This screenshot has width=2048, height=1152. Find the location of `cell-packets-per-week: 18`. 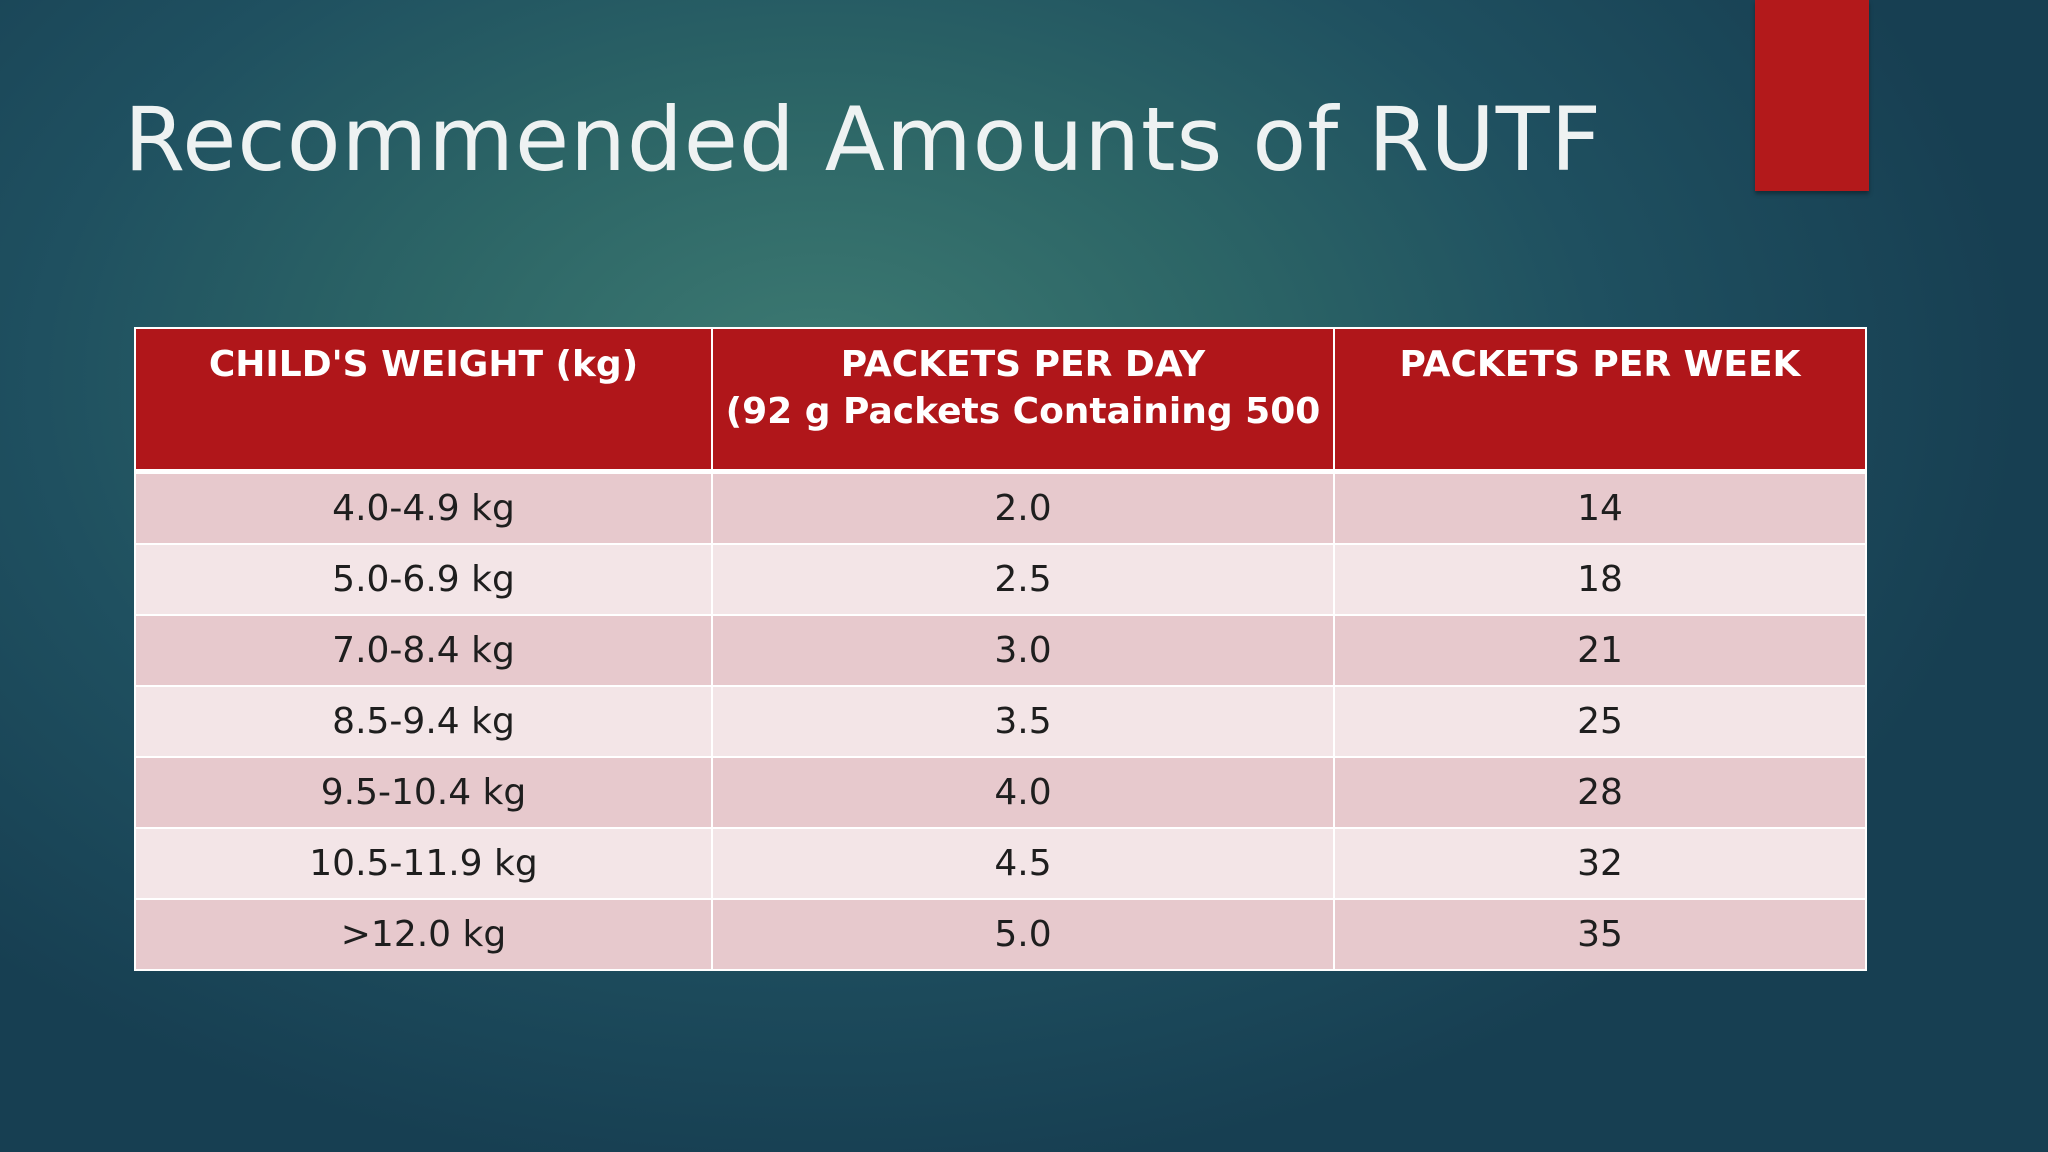

cell-packets-per-week: 18 is located at coordinates (1600, 579).